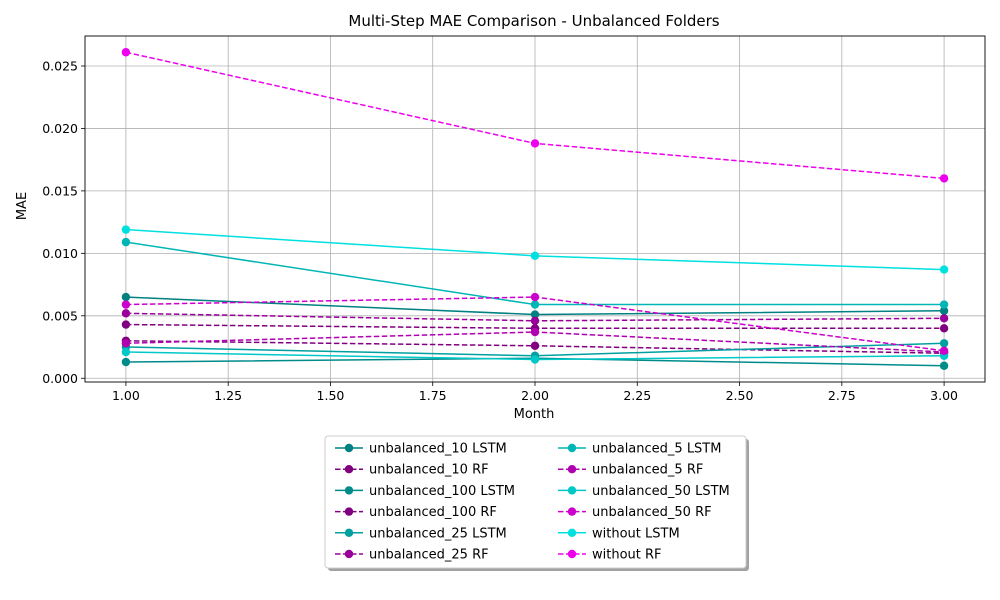 The width and height of the screenshot is (1000, 600). What do you see at coordinates (656, 449) in the screenshot?
I see `legend-label: unbalanced_5 LSTM` at bounding box center [656, 449].